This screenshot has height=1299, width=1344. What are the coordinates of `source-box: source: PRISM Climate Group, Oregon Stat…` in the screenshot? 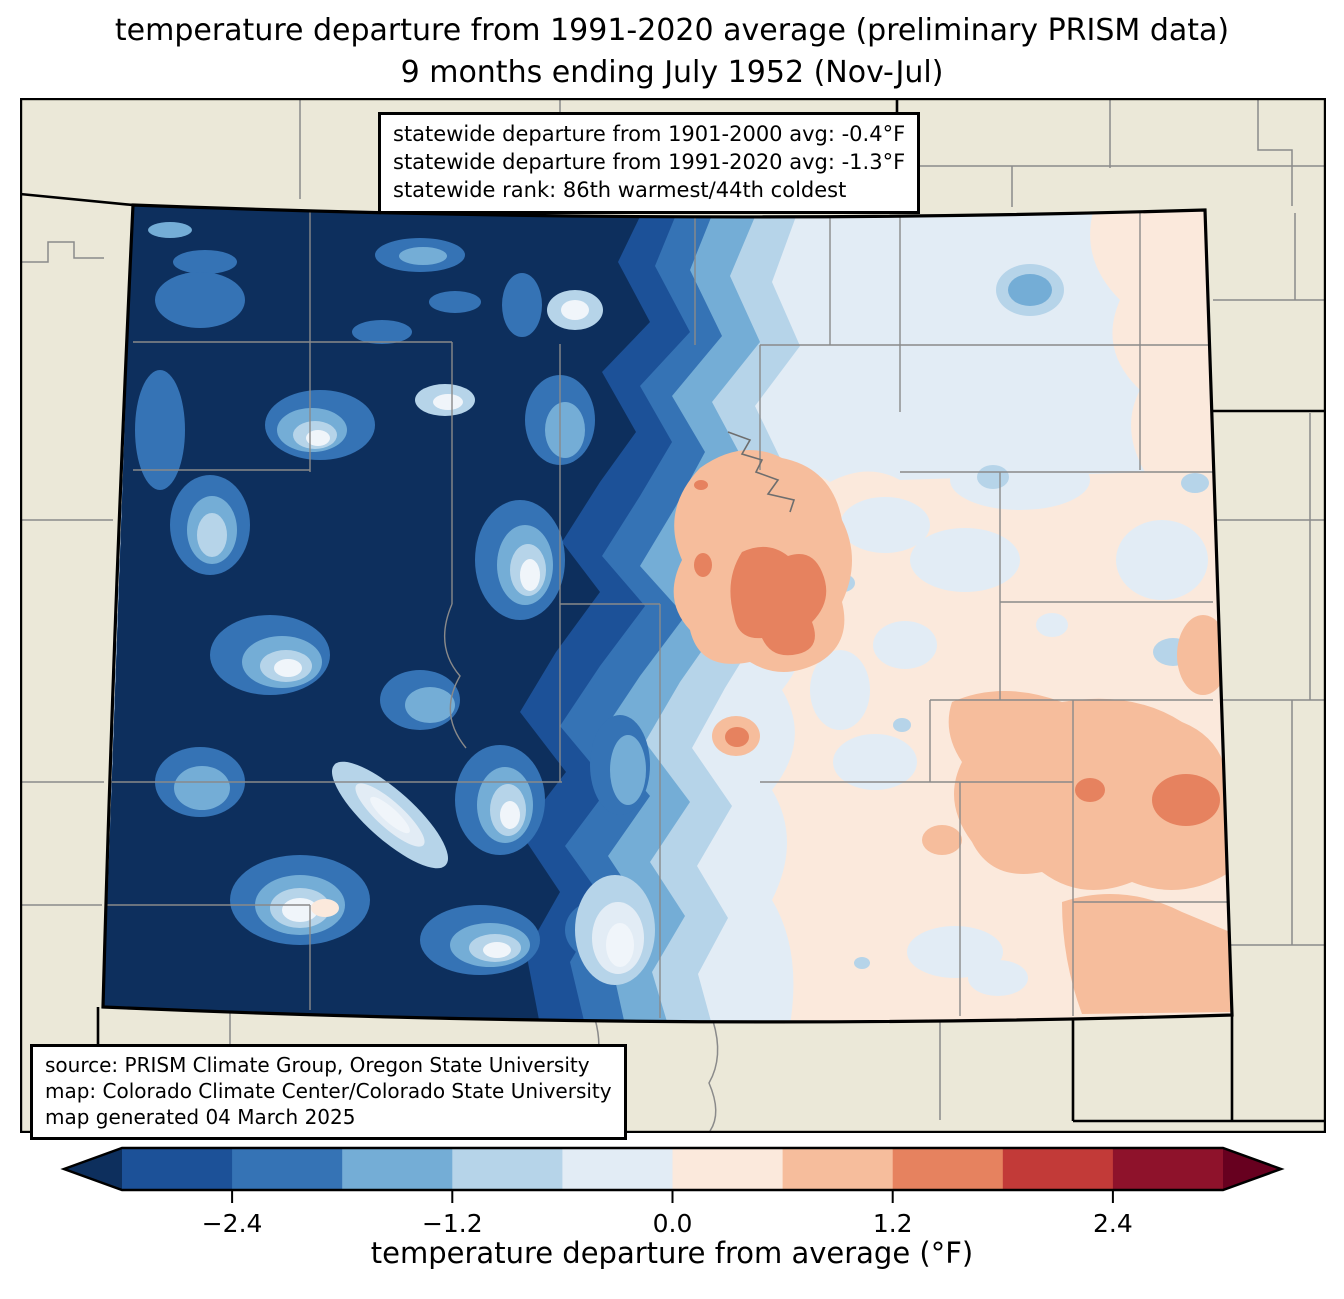 It's located at (328, 1092).